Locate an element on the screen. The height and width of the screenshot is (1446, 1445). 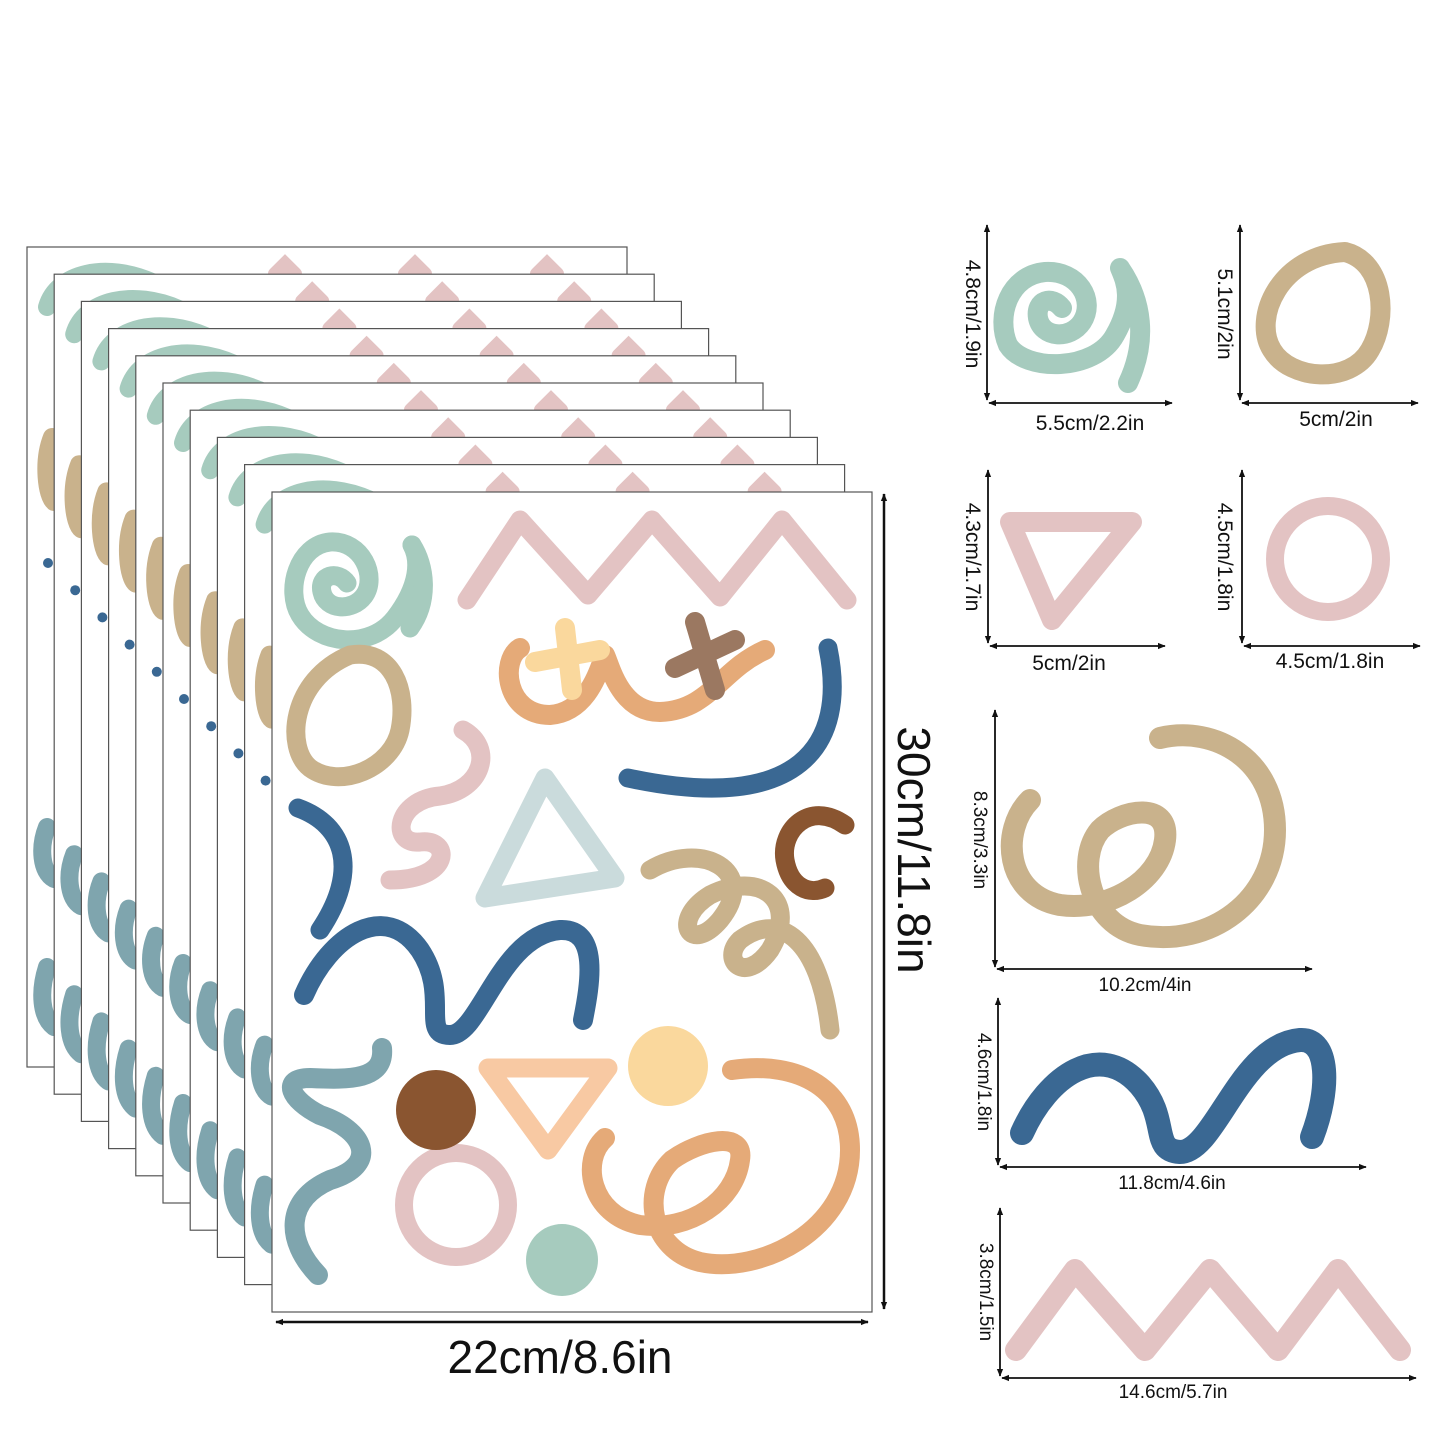
oval-height-label: 5.1cm/2in is located at coordinates (1224, 313).